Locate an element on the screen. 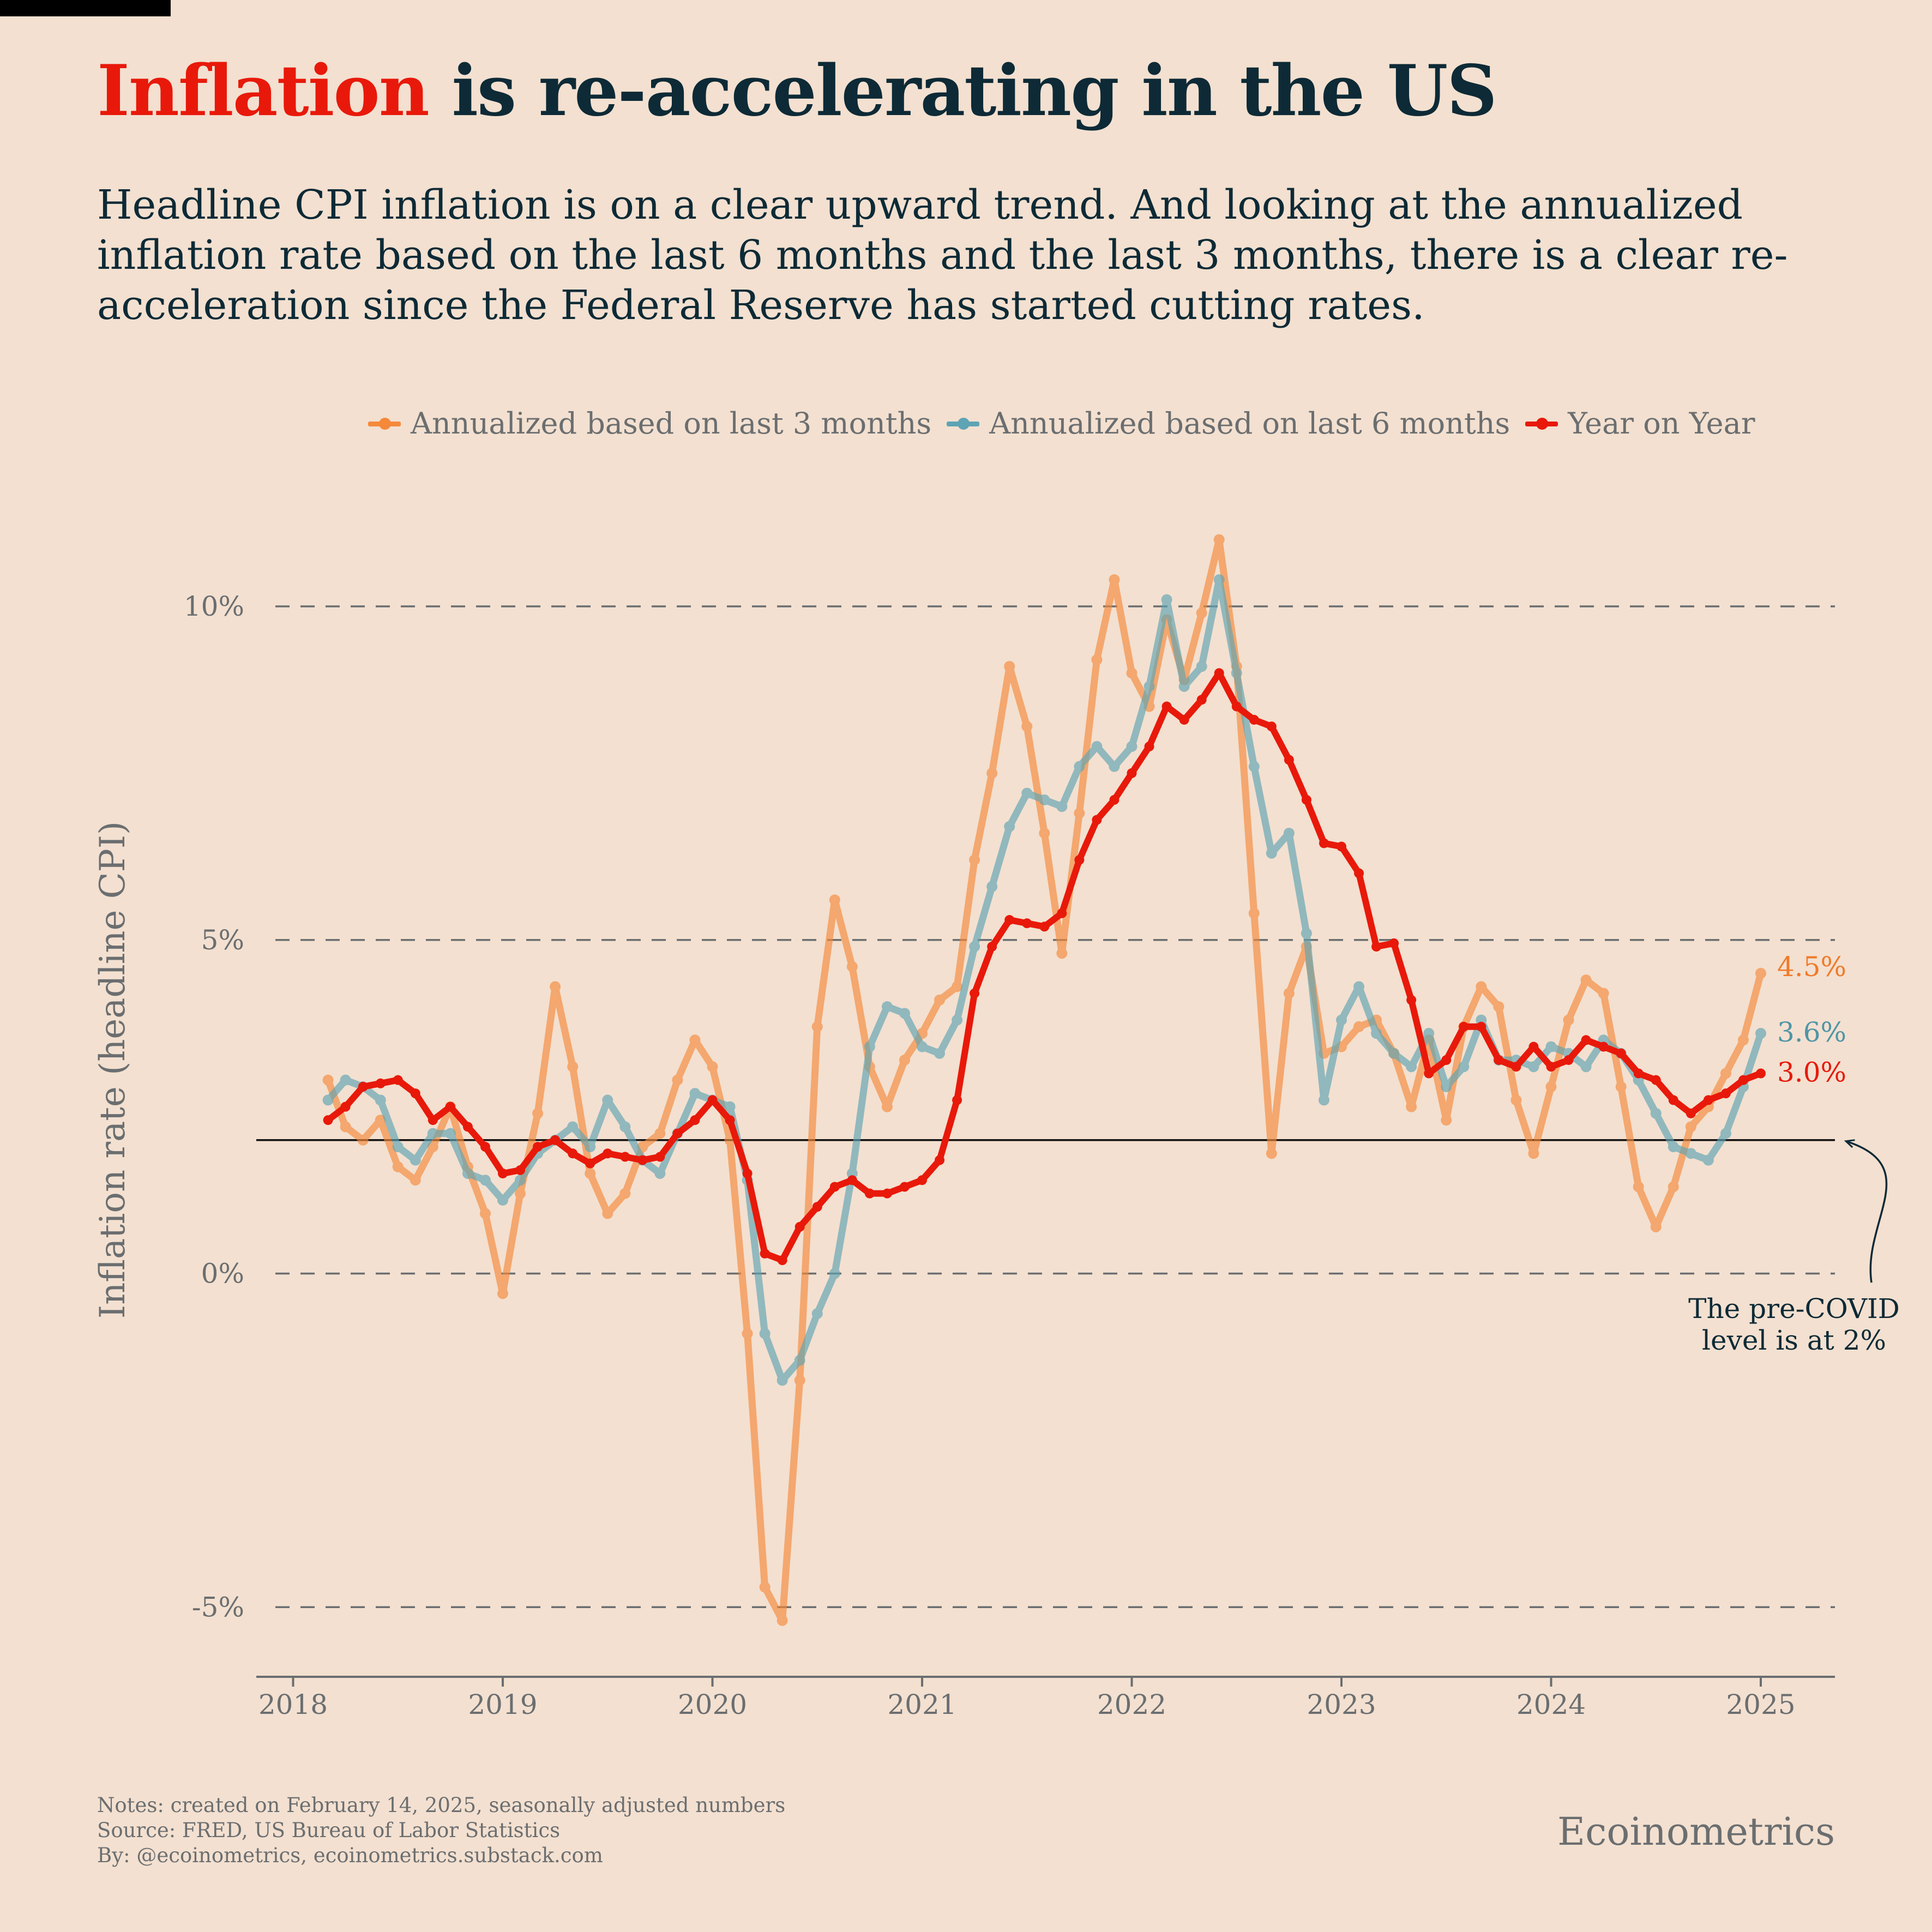 The width and height of the screenshot is (1932, 1932). title-rest: is re-accelerating in the US is located at coordinates (962, 91).